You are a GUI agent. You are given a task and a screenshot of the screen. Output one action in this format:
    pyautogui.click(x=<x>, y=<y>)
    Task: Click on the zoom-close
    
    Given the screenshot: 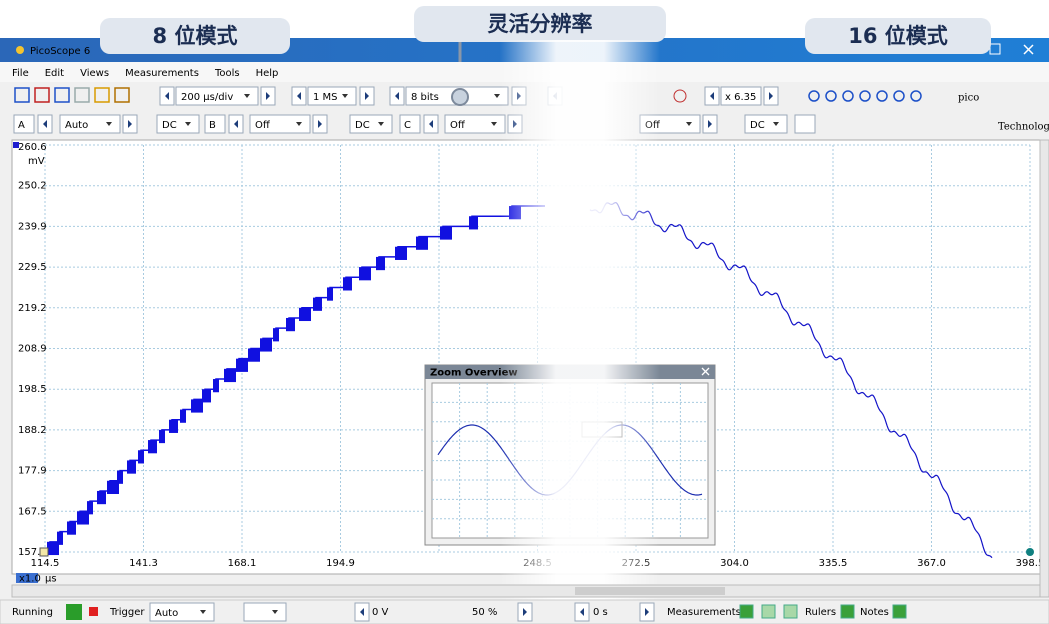 What is the action you would take?
    pyautogui.click(x=705, y=371)
    